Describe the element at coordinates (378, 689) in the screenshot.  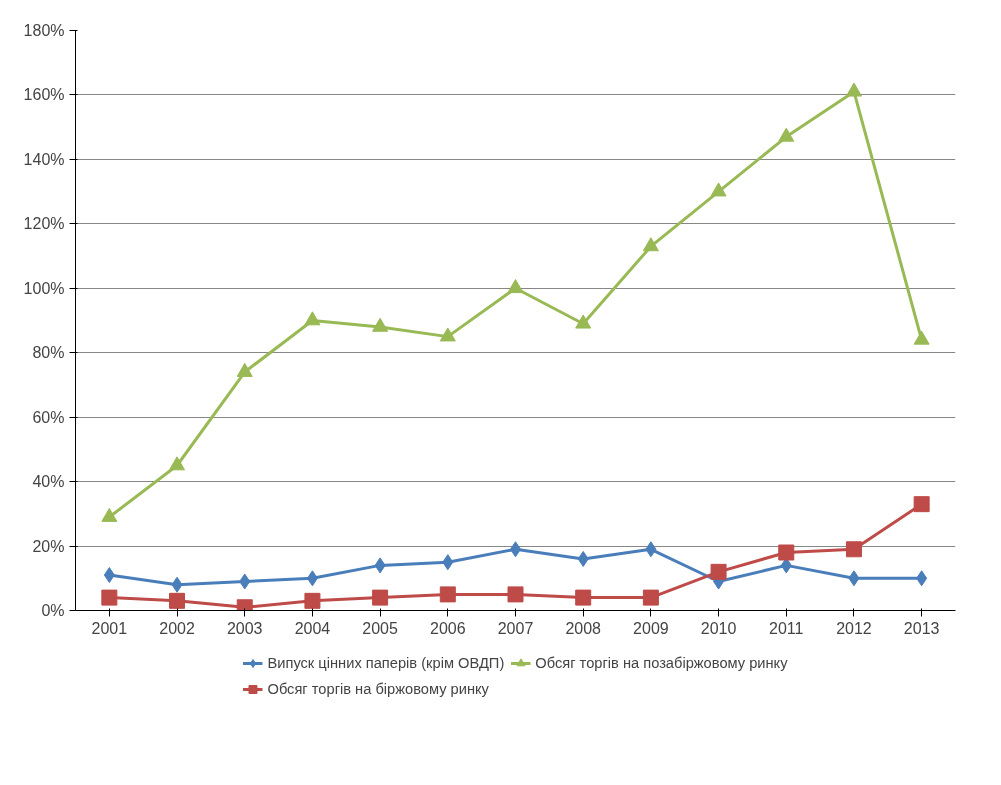
I see `legend-label: Обсяг торгів на біржовому ринку` at that location.